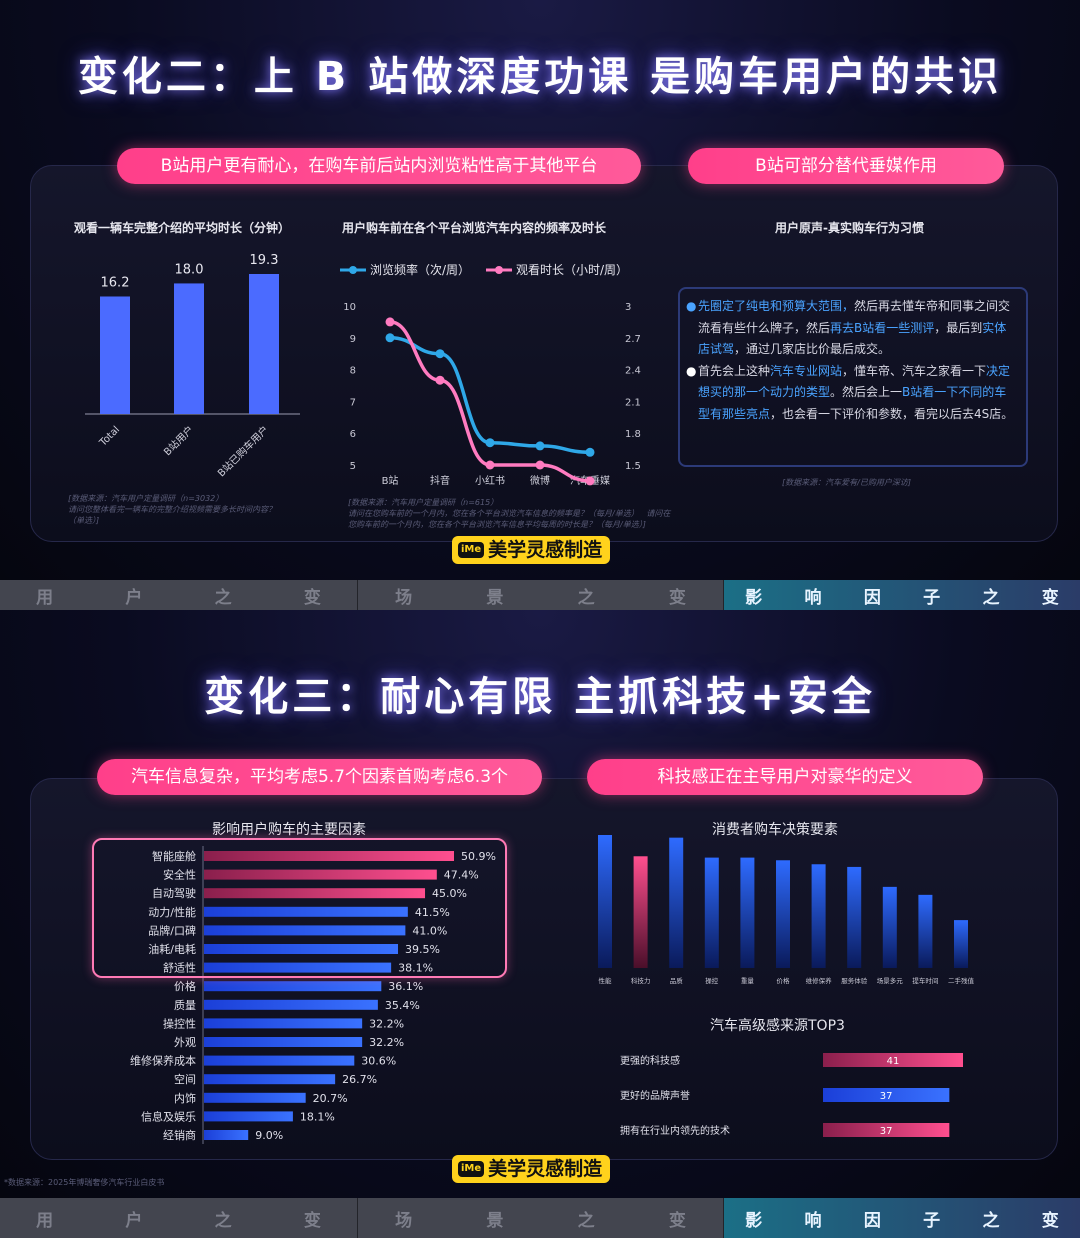 The height and width of the screenshot is (1238, 1080). Describe the element at coordinates (633, 339) in the screenshot. I see `y-right-tick: 2.7` at that location.